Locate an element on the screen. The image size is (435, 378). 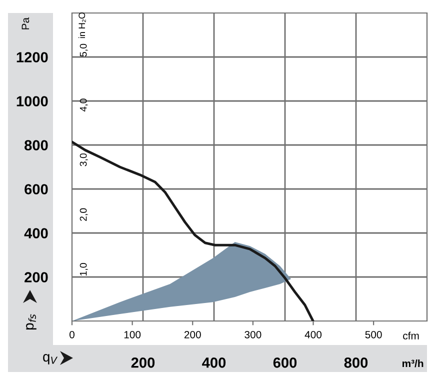
x-axis-title: m³/h is located at coordinates (413, 364).